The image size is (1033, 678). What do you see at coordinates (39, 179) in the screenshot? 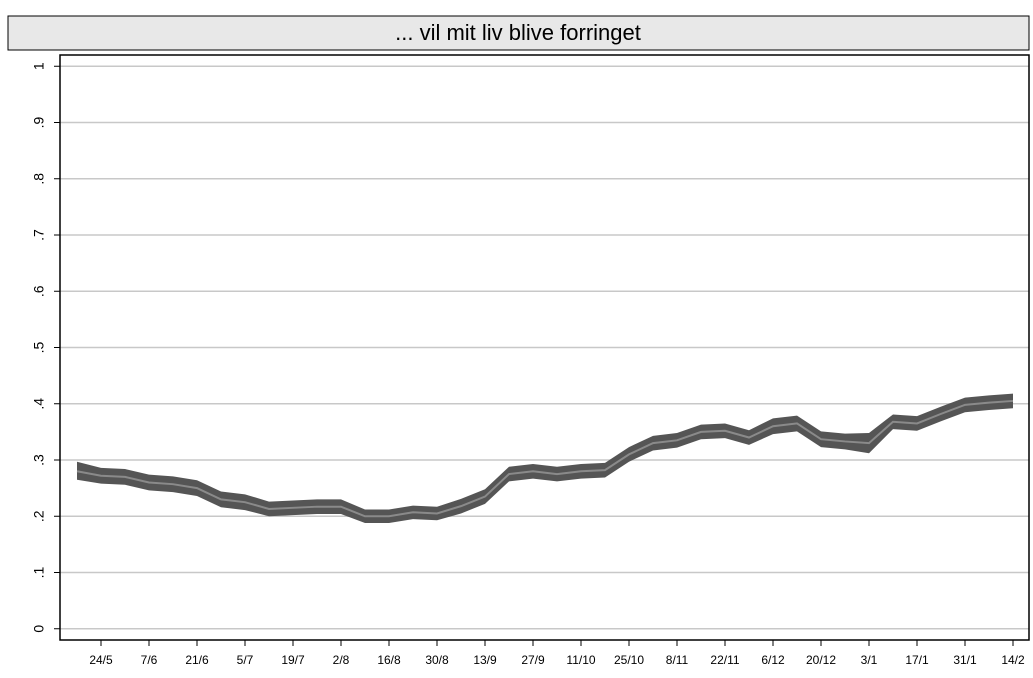
I see `y-tick-label: .8` at bounding box center [39, 179].